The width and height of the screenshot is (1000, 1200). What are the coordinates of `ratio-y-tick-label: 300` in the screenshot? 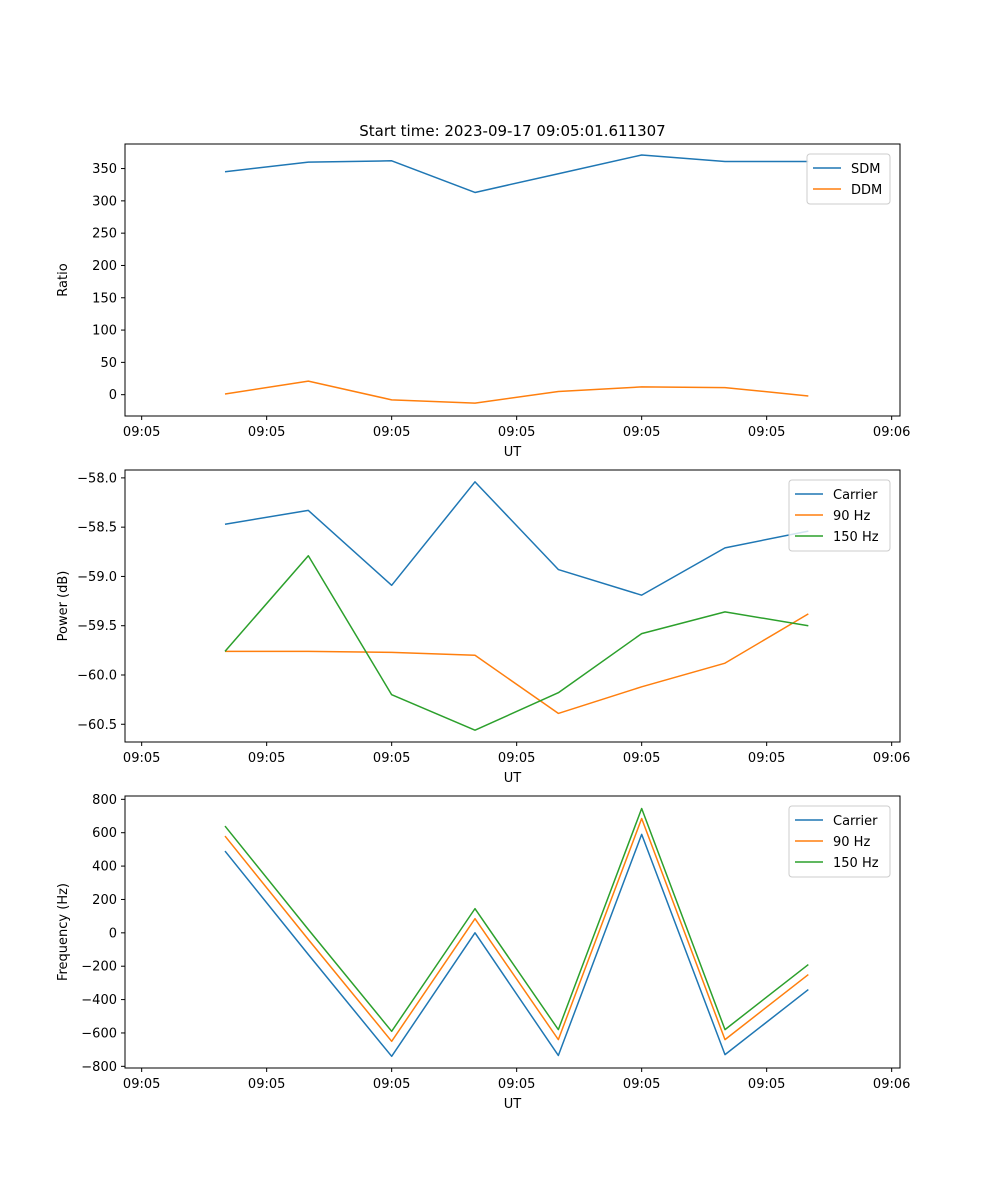 It's located at (104, 201).